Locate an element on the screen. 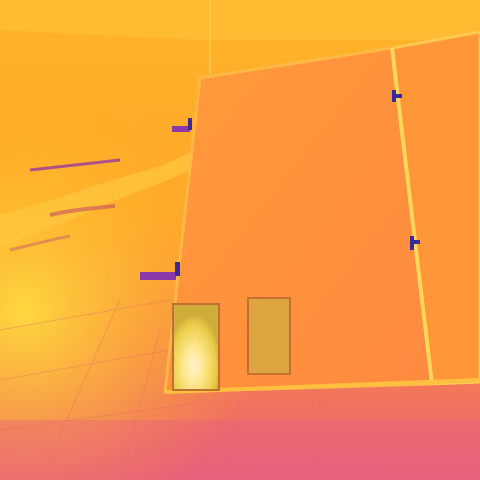 The width and height of the screenshot is (480, 480). bottom-band is located at coordinates (240, 450).